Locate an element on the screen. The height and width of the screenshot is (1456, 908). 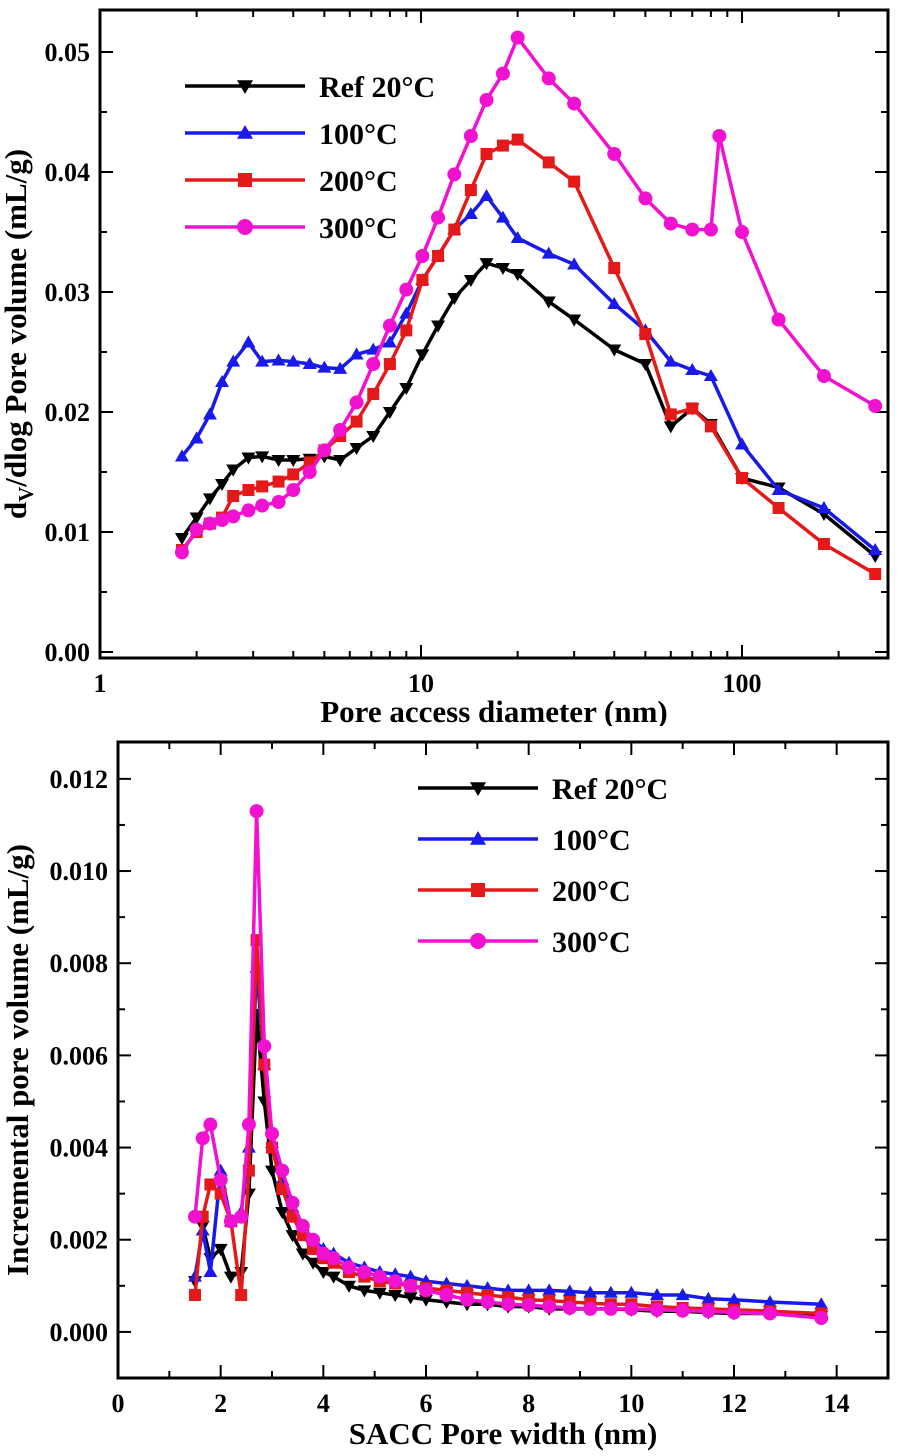
y-tick-label: 0.02 is located at coordinates (68, 412).